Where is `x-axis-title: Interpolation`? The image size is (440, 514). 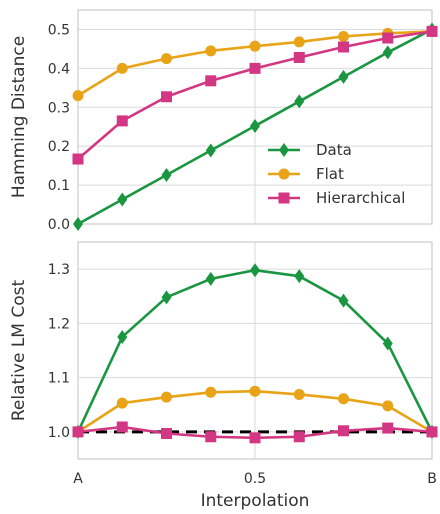 x-axis-title: Interpolation is located at coordinates (255, 501).